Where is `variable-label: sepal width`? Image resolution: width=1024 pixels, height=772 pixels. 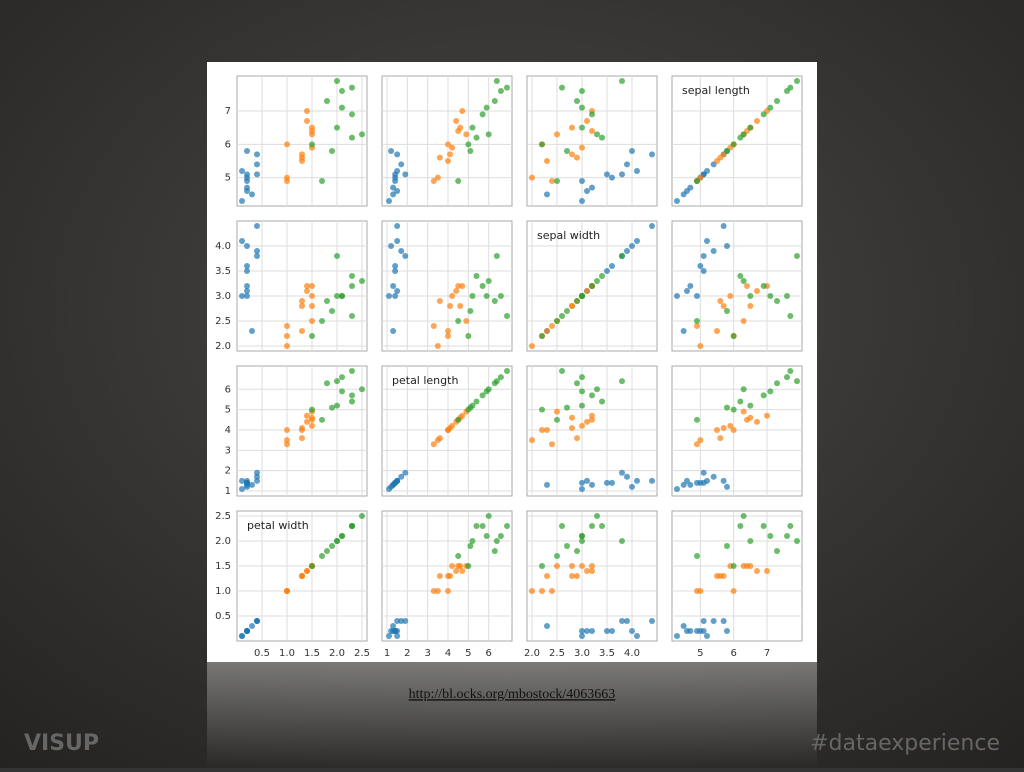
variable-label: sepal width is located at coordinates (568, 235).